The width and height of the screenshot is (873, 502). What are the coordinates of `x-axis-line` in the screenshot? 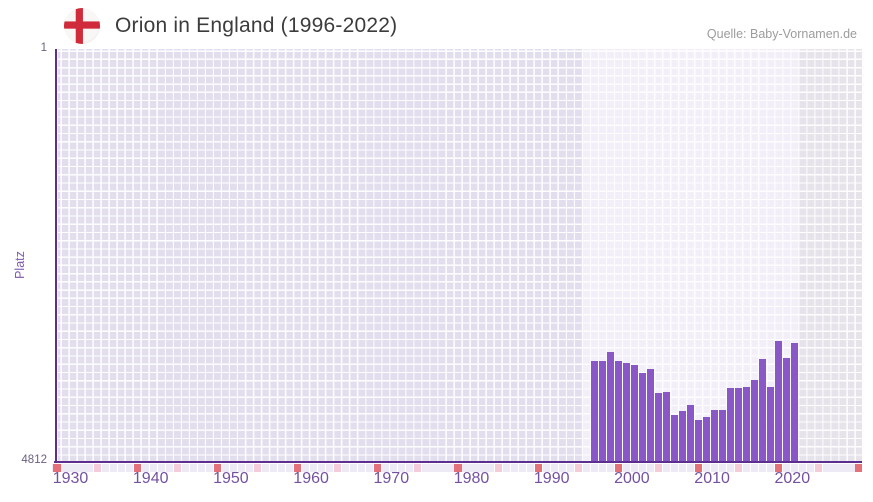 It's located at (458, 462).